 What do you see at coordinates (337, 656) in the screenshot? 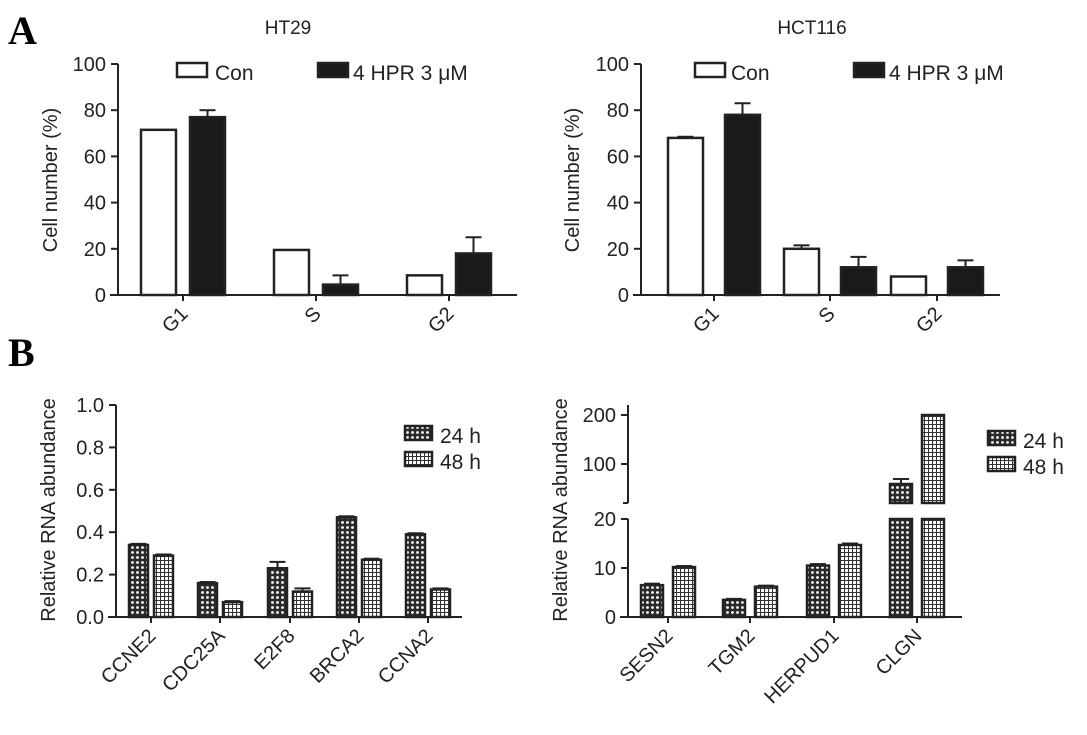
I see `x-tick-label: BRCA2` at bounding box center [337, 656].